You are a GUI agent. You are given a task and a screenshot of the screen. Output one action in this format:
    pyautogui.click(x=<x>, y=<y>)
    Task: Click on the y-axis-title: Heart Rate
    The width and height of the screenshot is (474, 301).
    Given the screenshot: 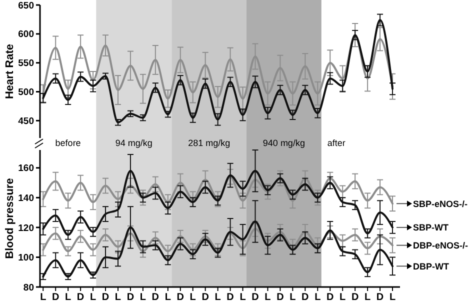 What is the action you would take?
    pyautogui.click(x=10, y=72)
    